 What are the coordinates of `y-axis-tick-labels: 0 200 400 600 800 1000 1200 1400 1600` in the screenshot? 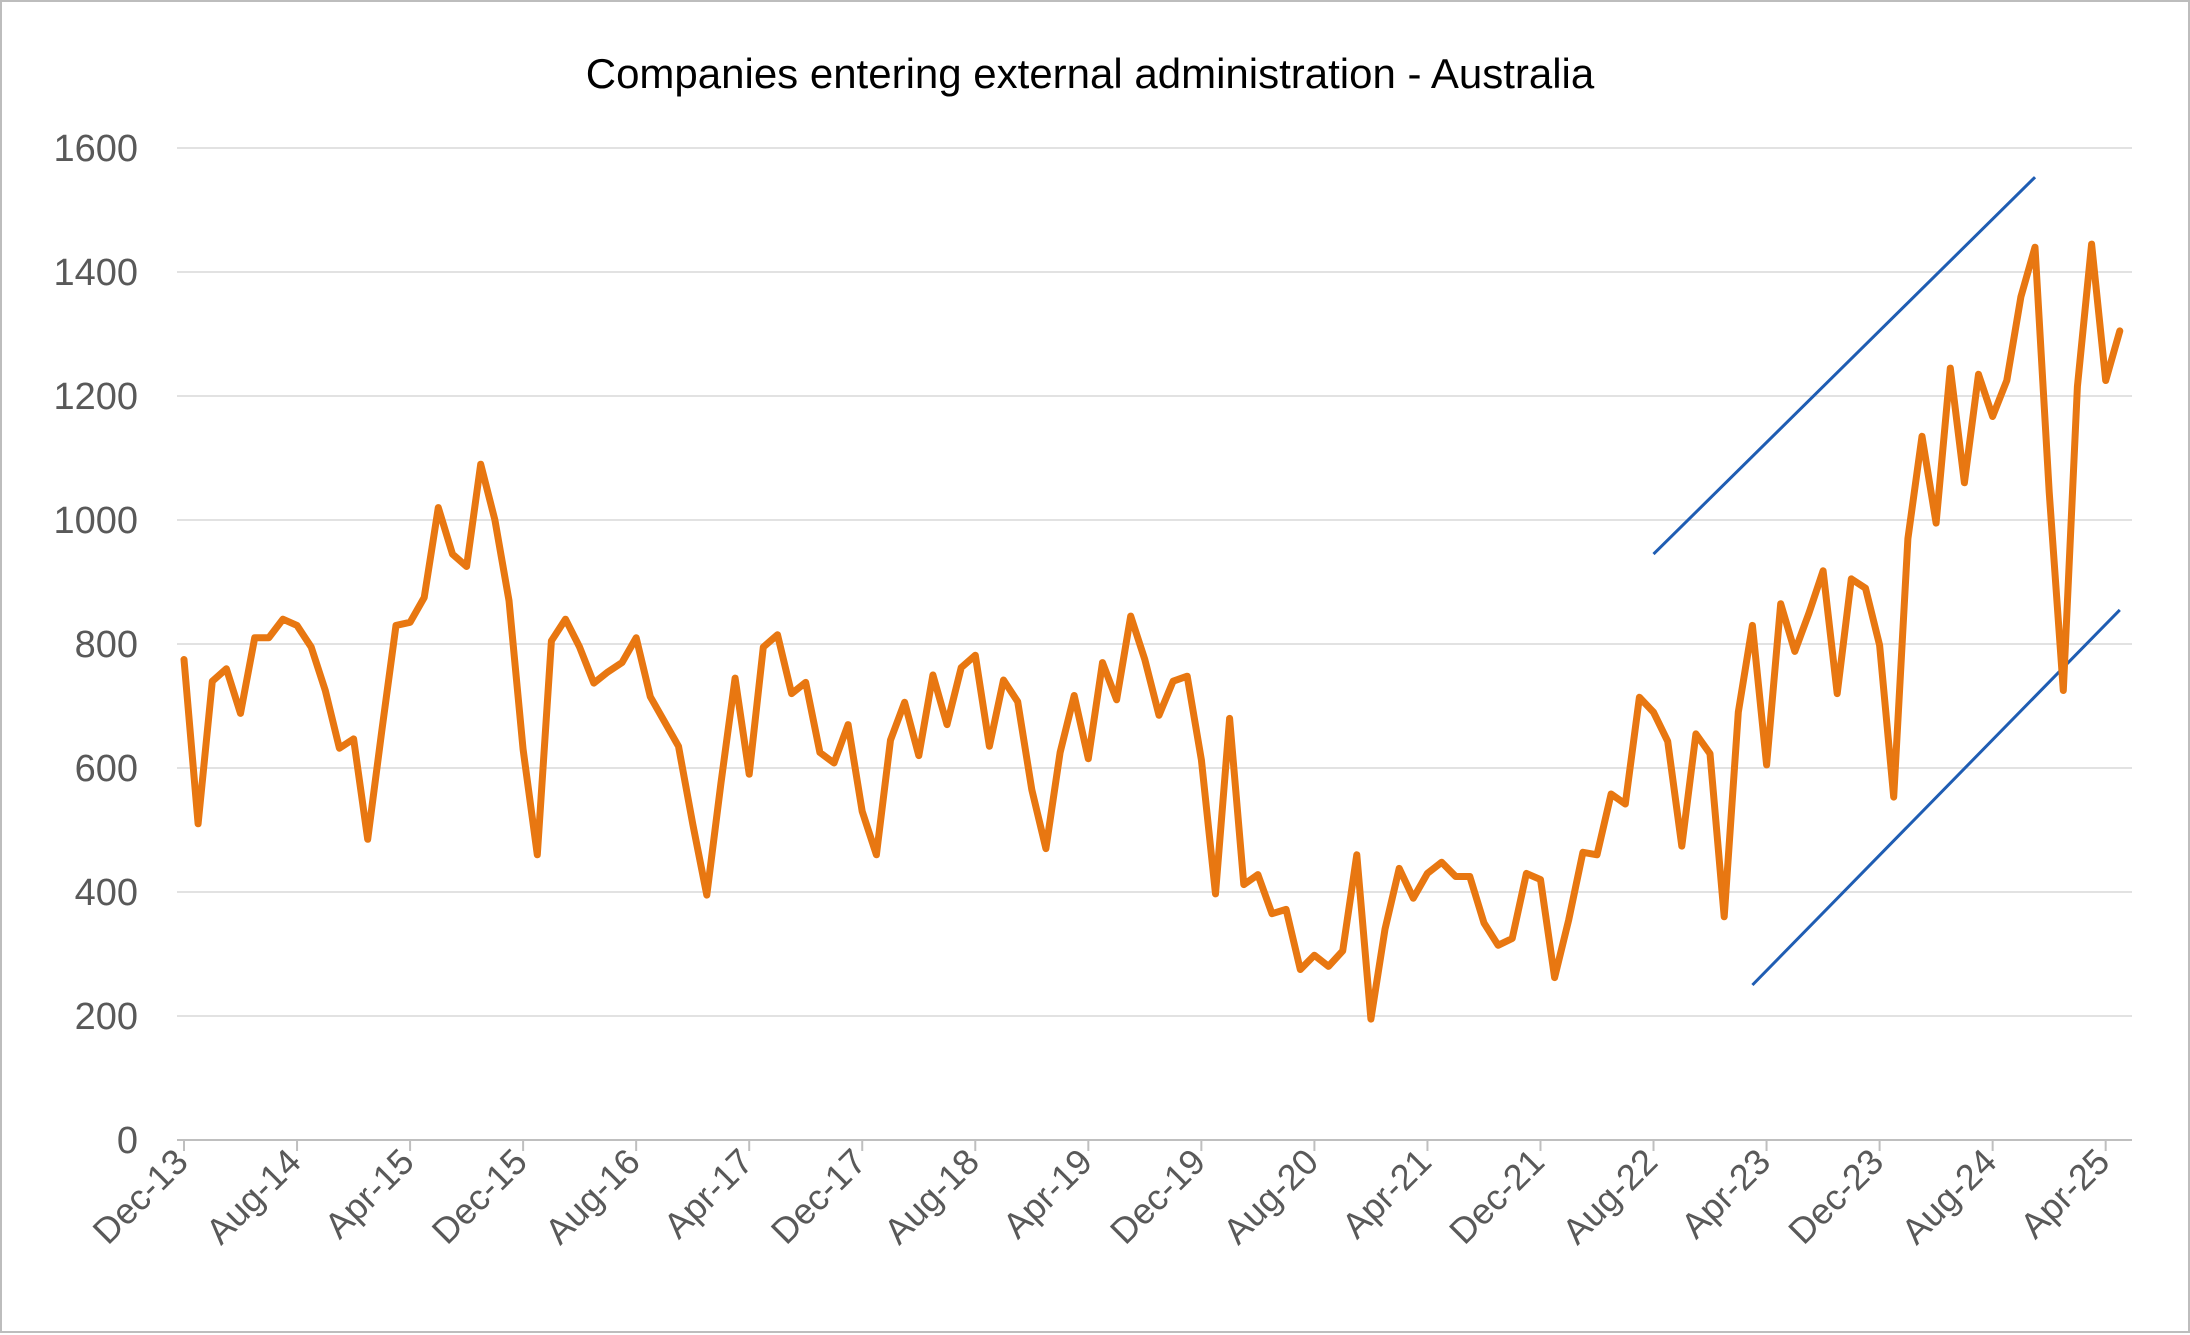 It's located at (95, 645).